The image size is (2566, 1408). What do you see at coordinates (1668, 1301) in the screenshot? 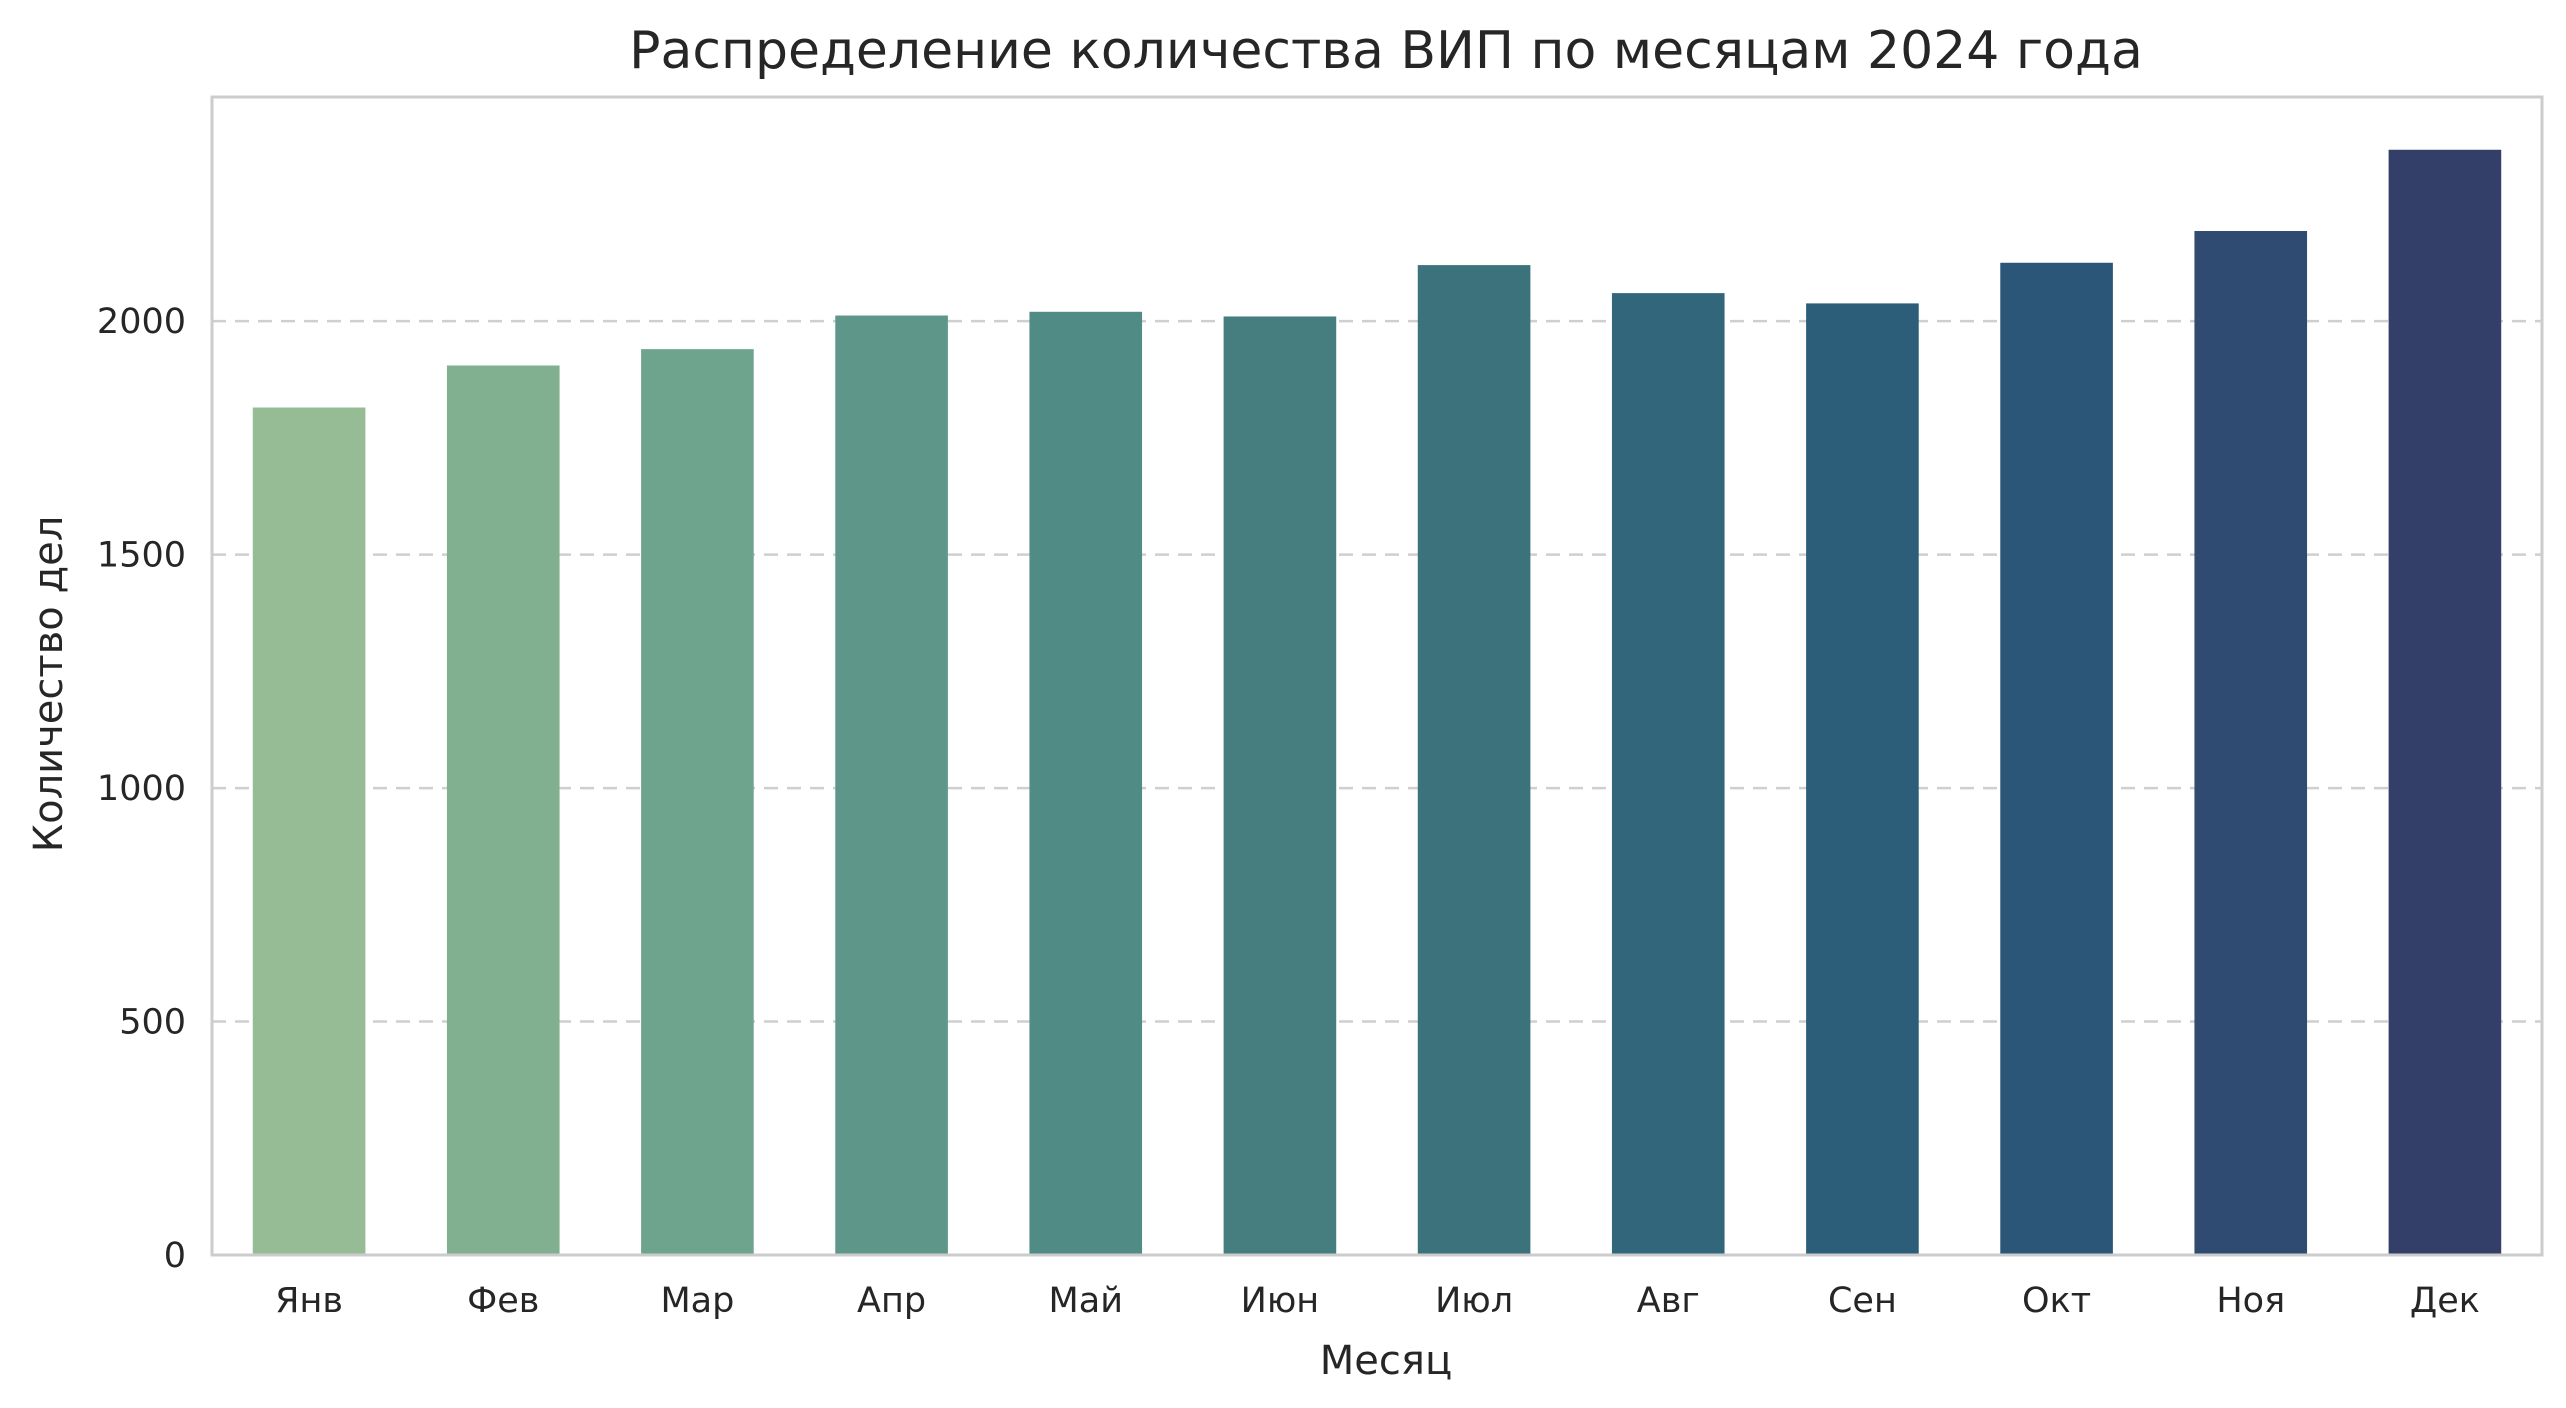
I see `x-tick-label: Авг` at bounding box center [1668, 1301].